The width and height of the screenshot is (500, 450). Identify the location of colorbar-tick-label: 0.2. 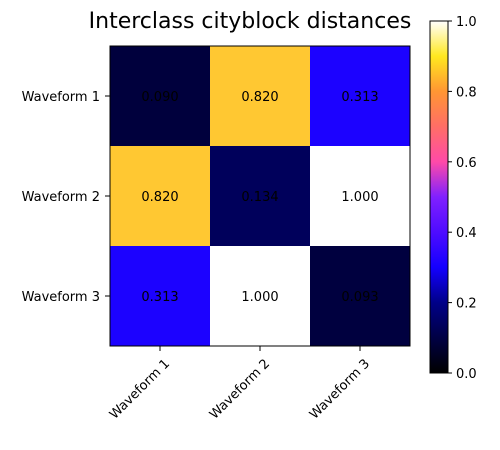
(466, 304).